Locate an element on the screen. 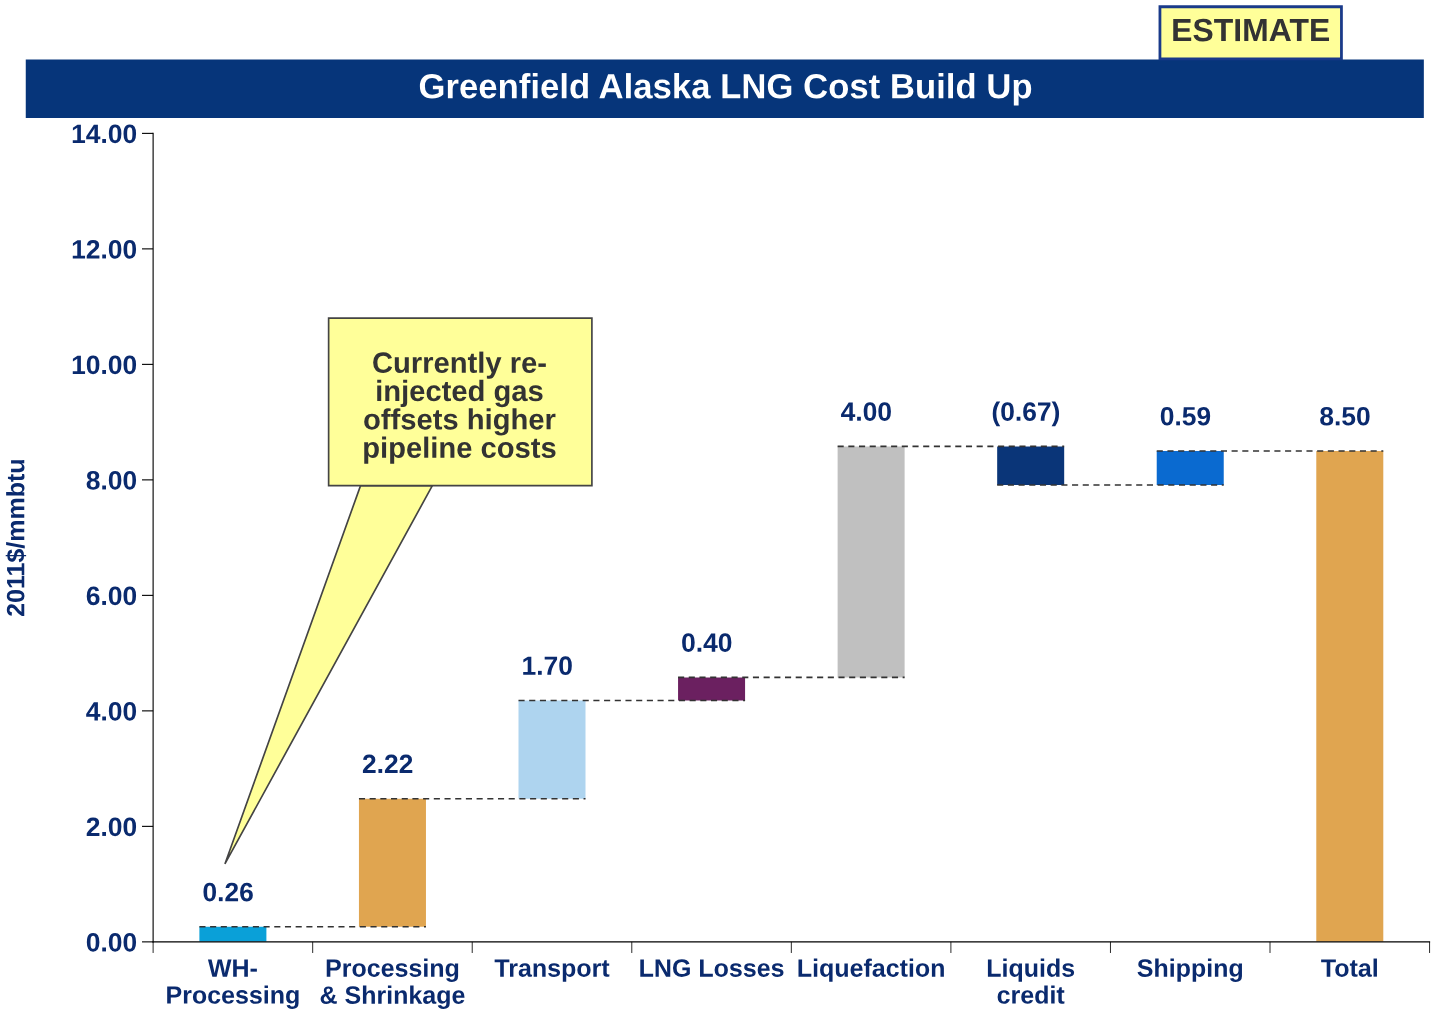 The image size is (1431, 1026). y-tick-label: 14.00 is located at coordinates (104, 134).